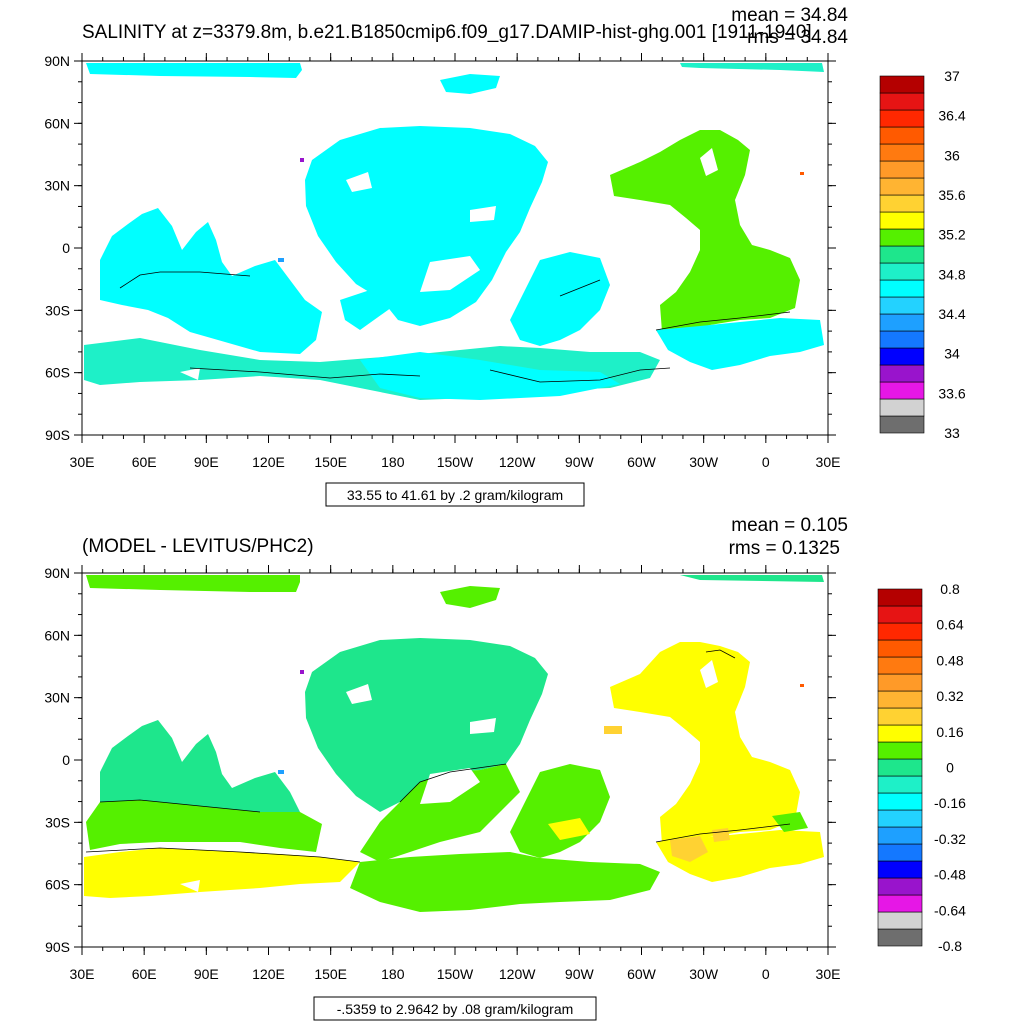 The width and height of the screenshot is (1024, 1029). What do you see at coordinates (952, 155) in the screenshot?
I see `colorbar-label: 36` at bounding box center [952, 155].